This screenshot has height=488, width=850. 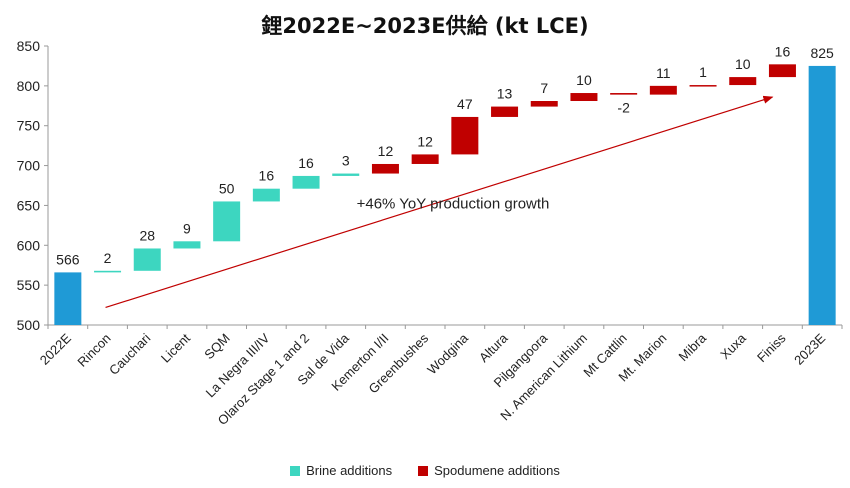 I want to click on legend-item-spodumene: Spodumene additions, so click(x=489, y=470).